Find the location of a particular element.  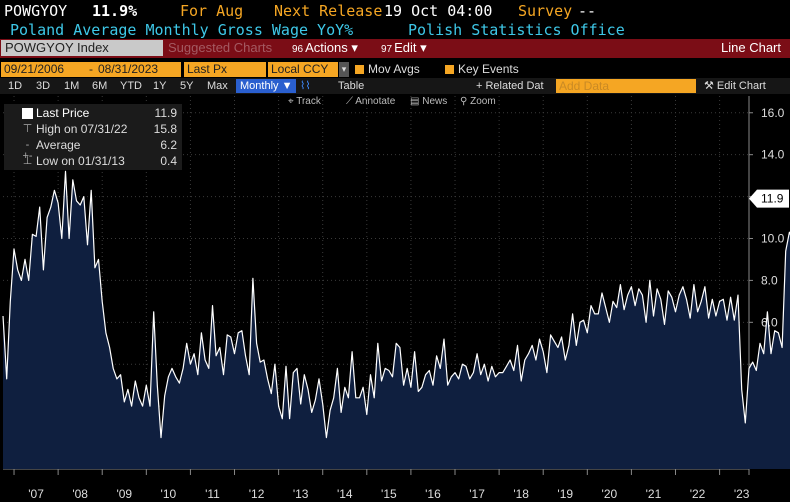

actions-label: Actions is located at coordinates (326, 47).